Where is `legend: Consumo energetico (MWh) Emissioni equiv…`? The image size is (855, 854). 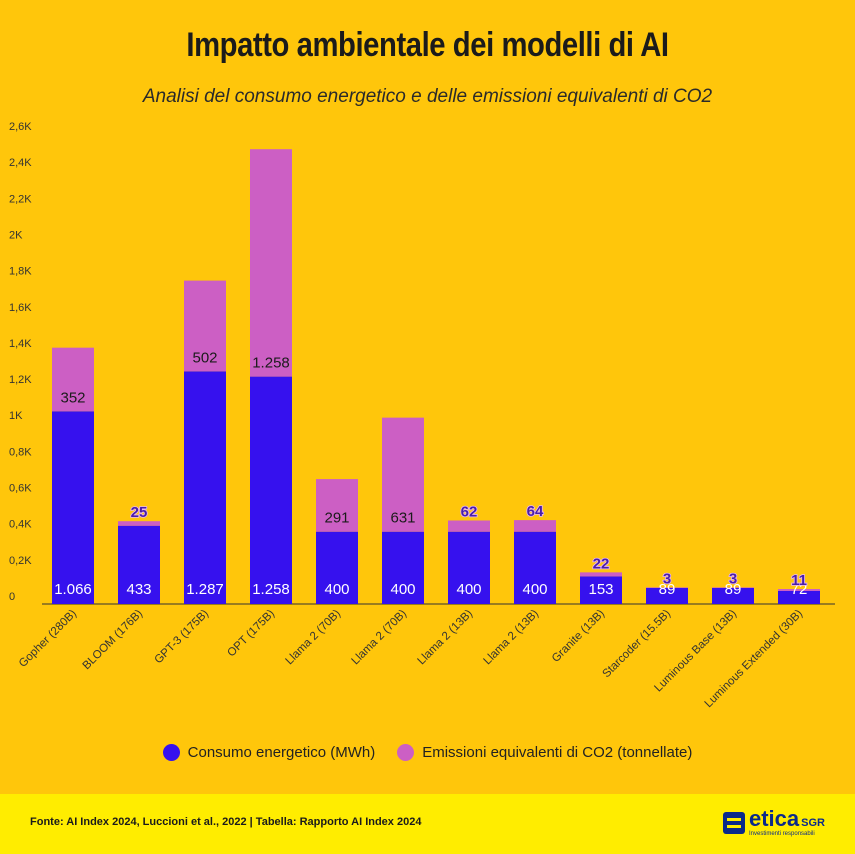
legend: Consumo energetico (MWh) Emissioni equiv… is located at coordinates (427, 752).